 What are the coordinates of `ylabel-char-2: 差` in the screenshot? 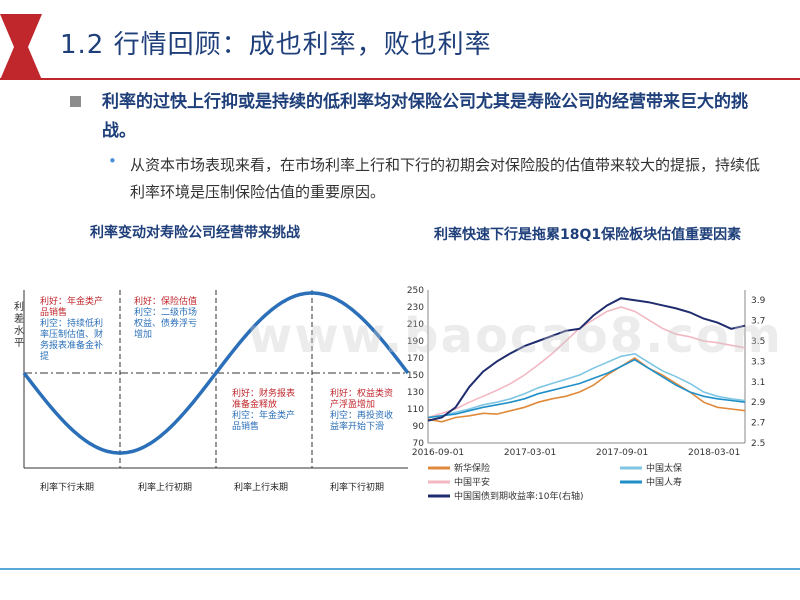 It's located at (19, 318).